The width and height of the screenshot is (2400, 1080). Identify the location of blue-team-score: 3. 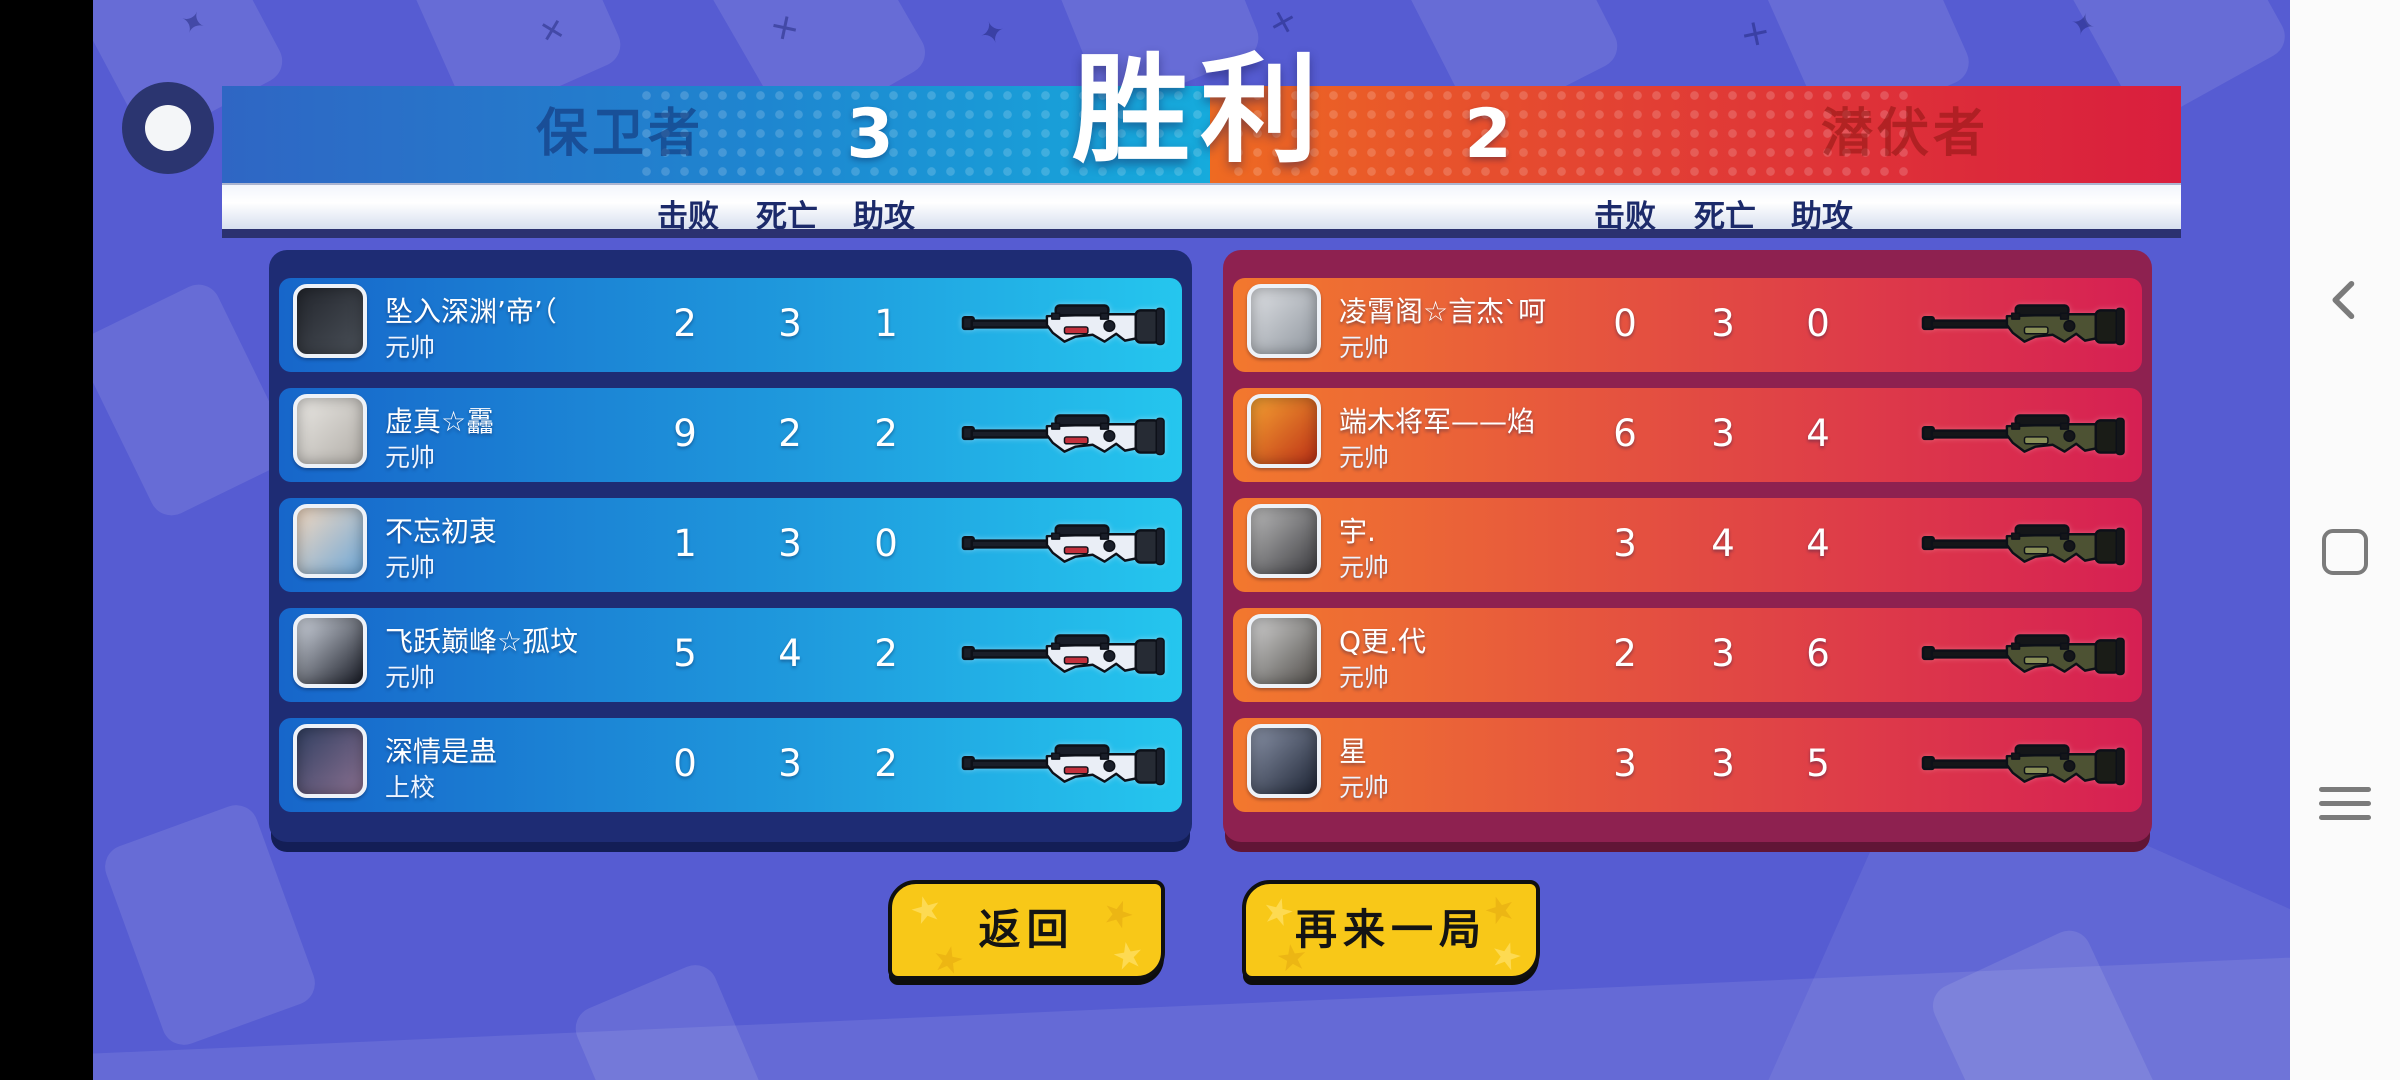
(870, 134).